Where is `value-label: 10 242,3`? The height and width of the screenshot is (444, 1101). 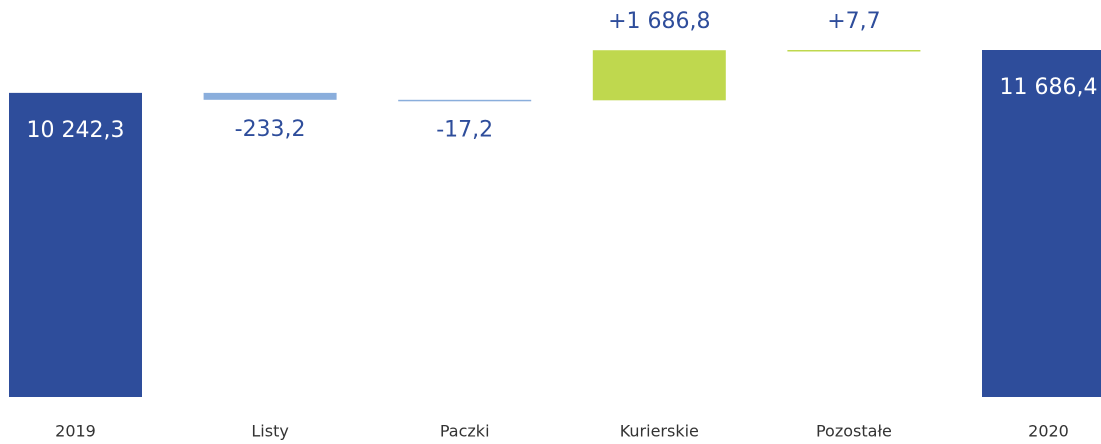 value-label: 10 242,3 is located at coordinates (76, 130).